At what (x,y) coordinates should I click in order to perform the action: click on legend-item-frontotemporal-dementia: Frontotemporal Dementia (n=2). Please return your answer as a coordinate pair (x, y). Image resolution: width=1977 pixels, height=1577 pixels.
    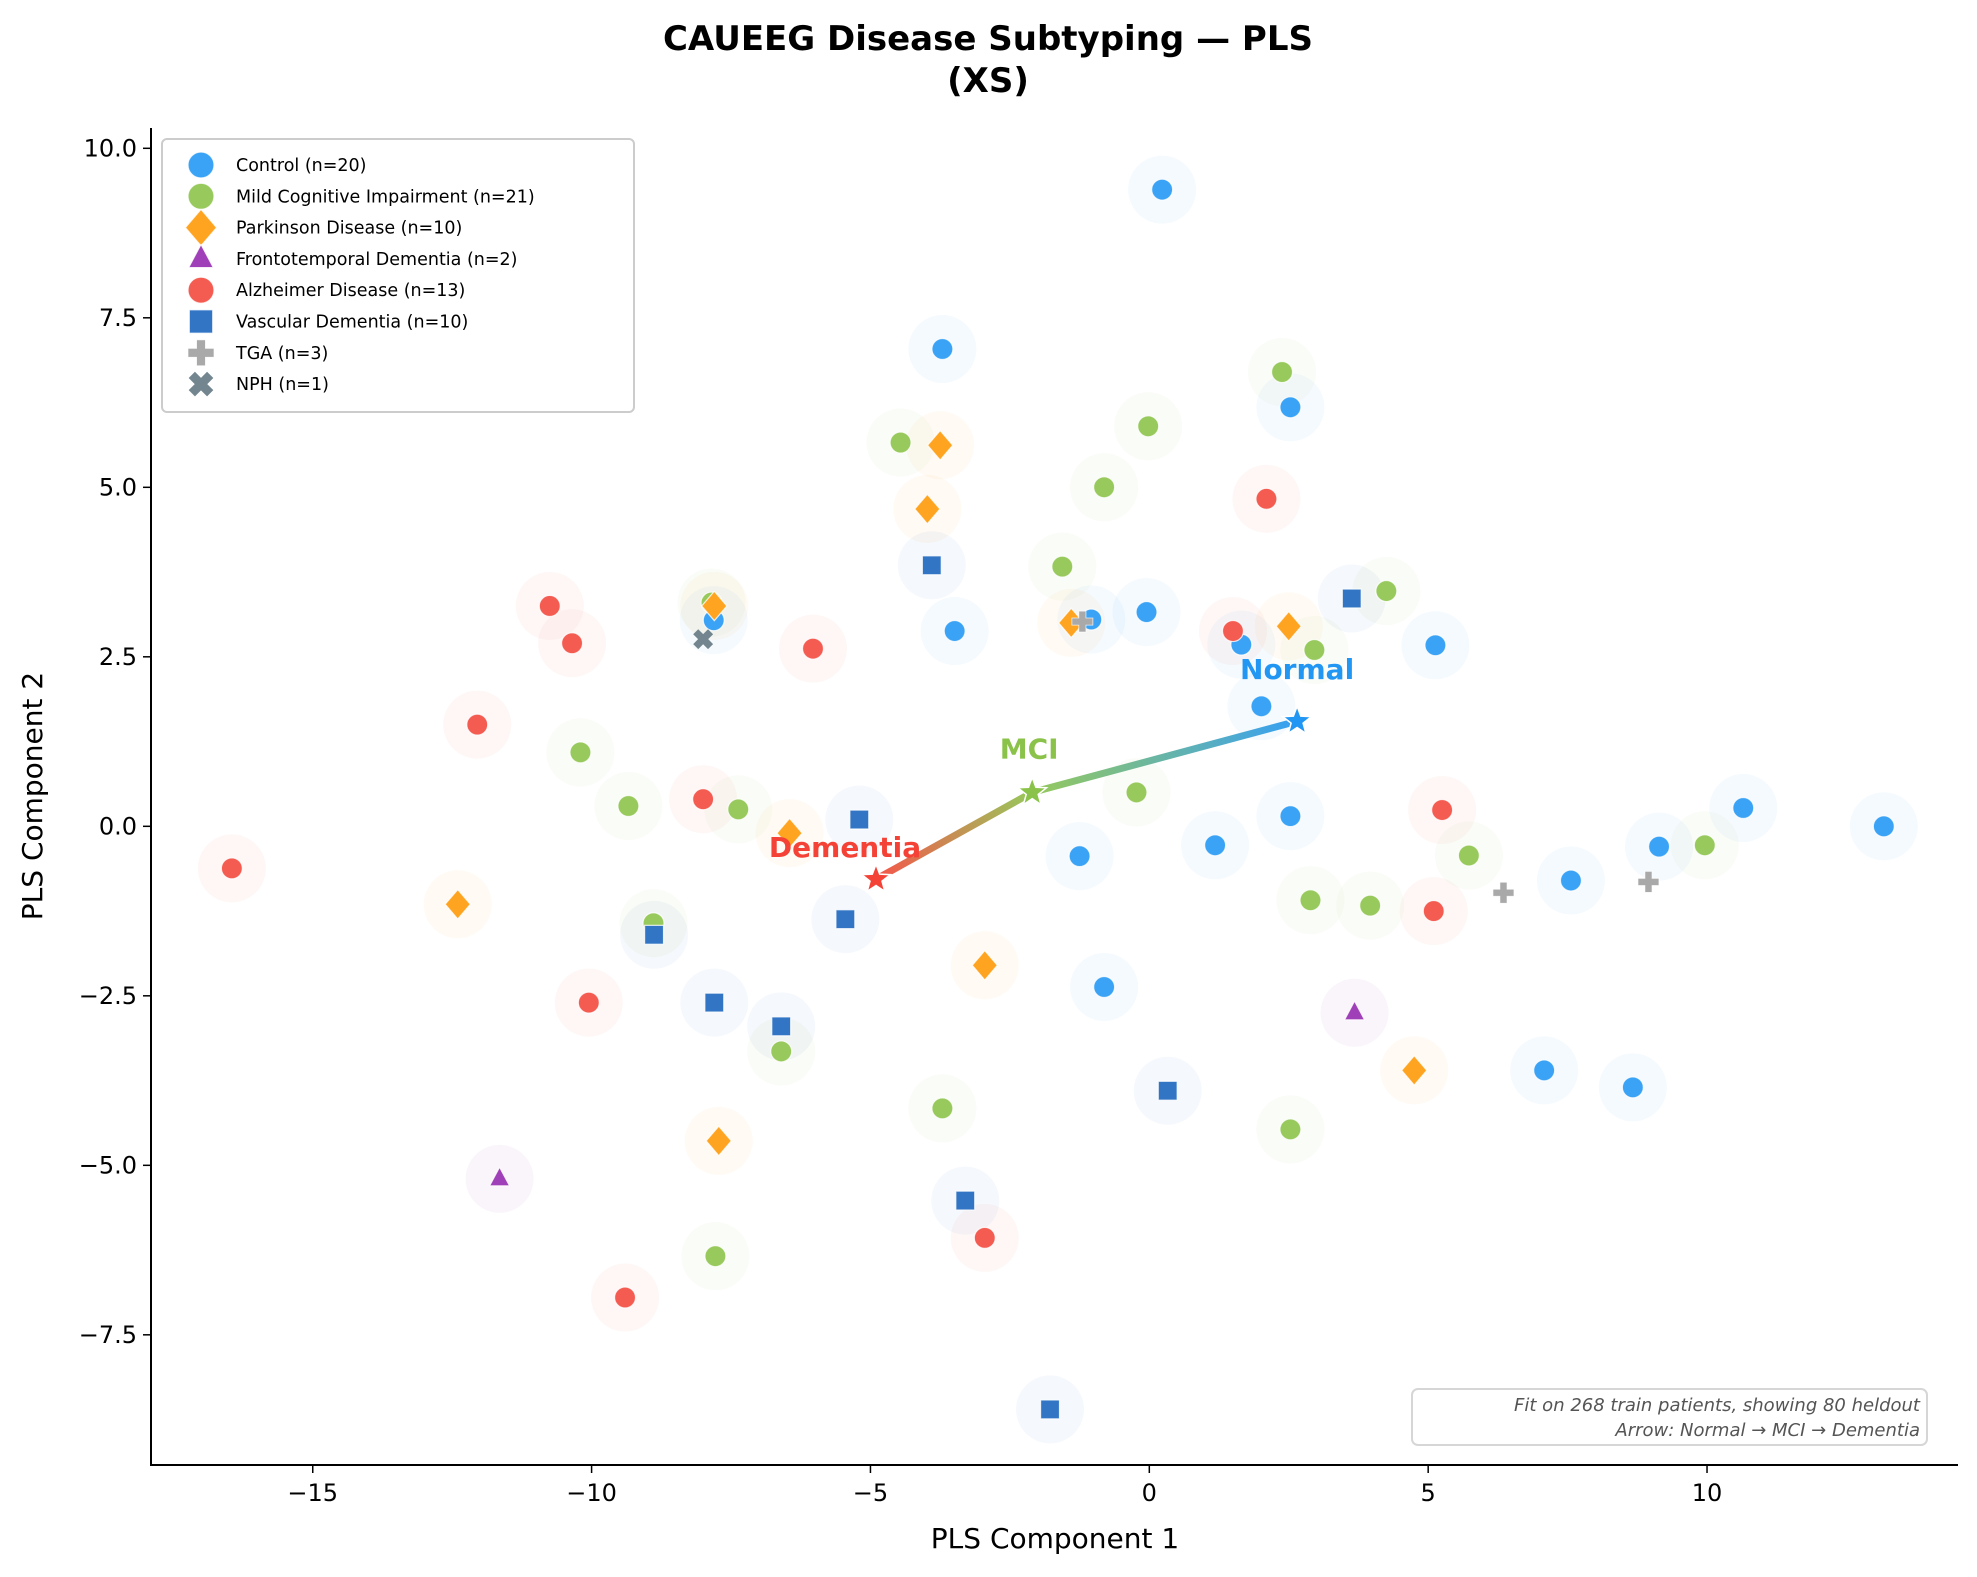
    Looking at the image, I should click on (377, 260).